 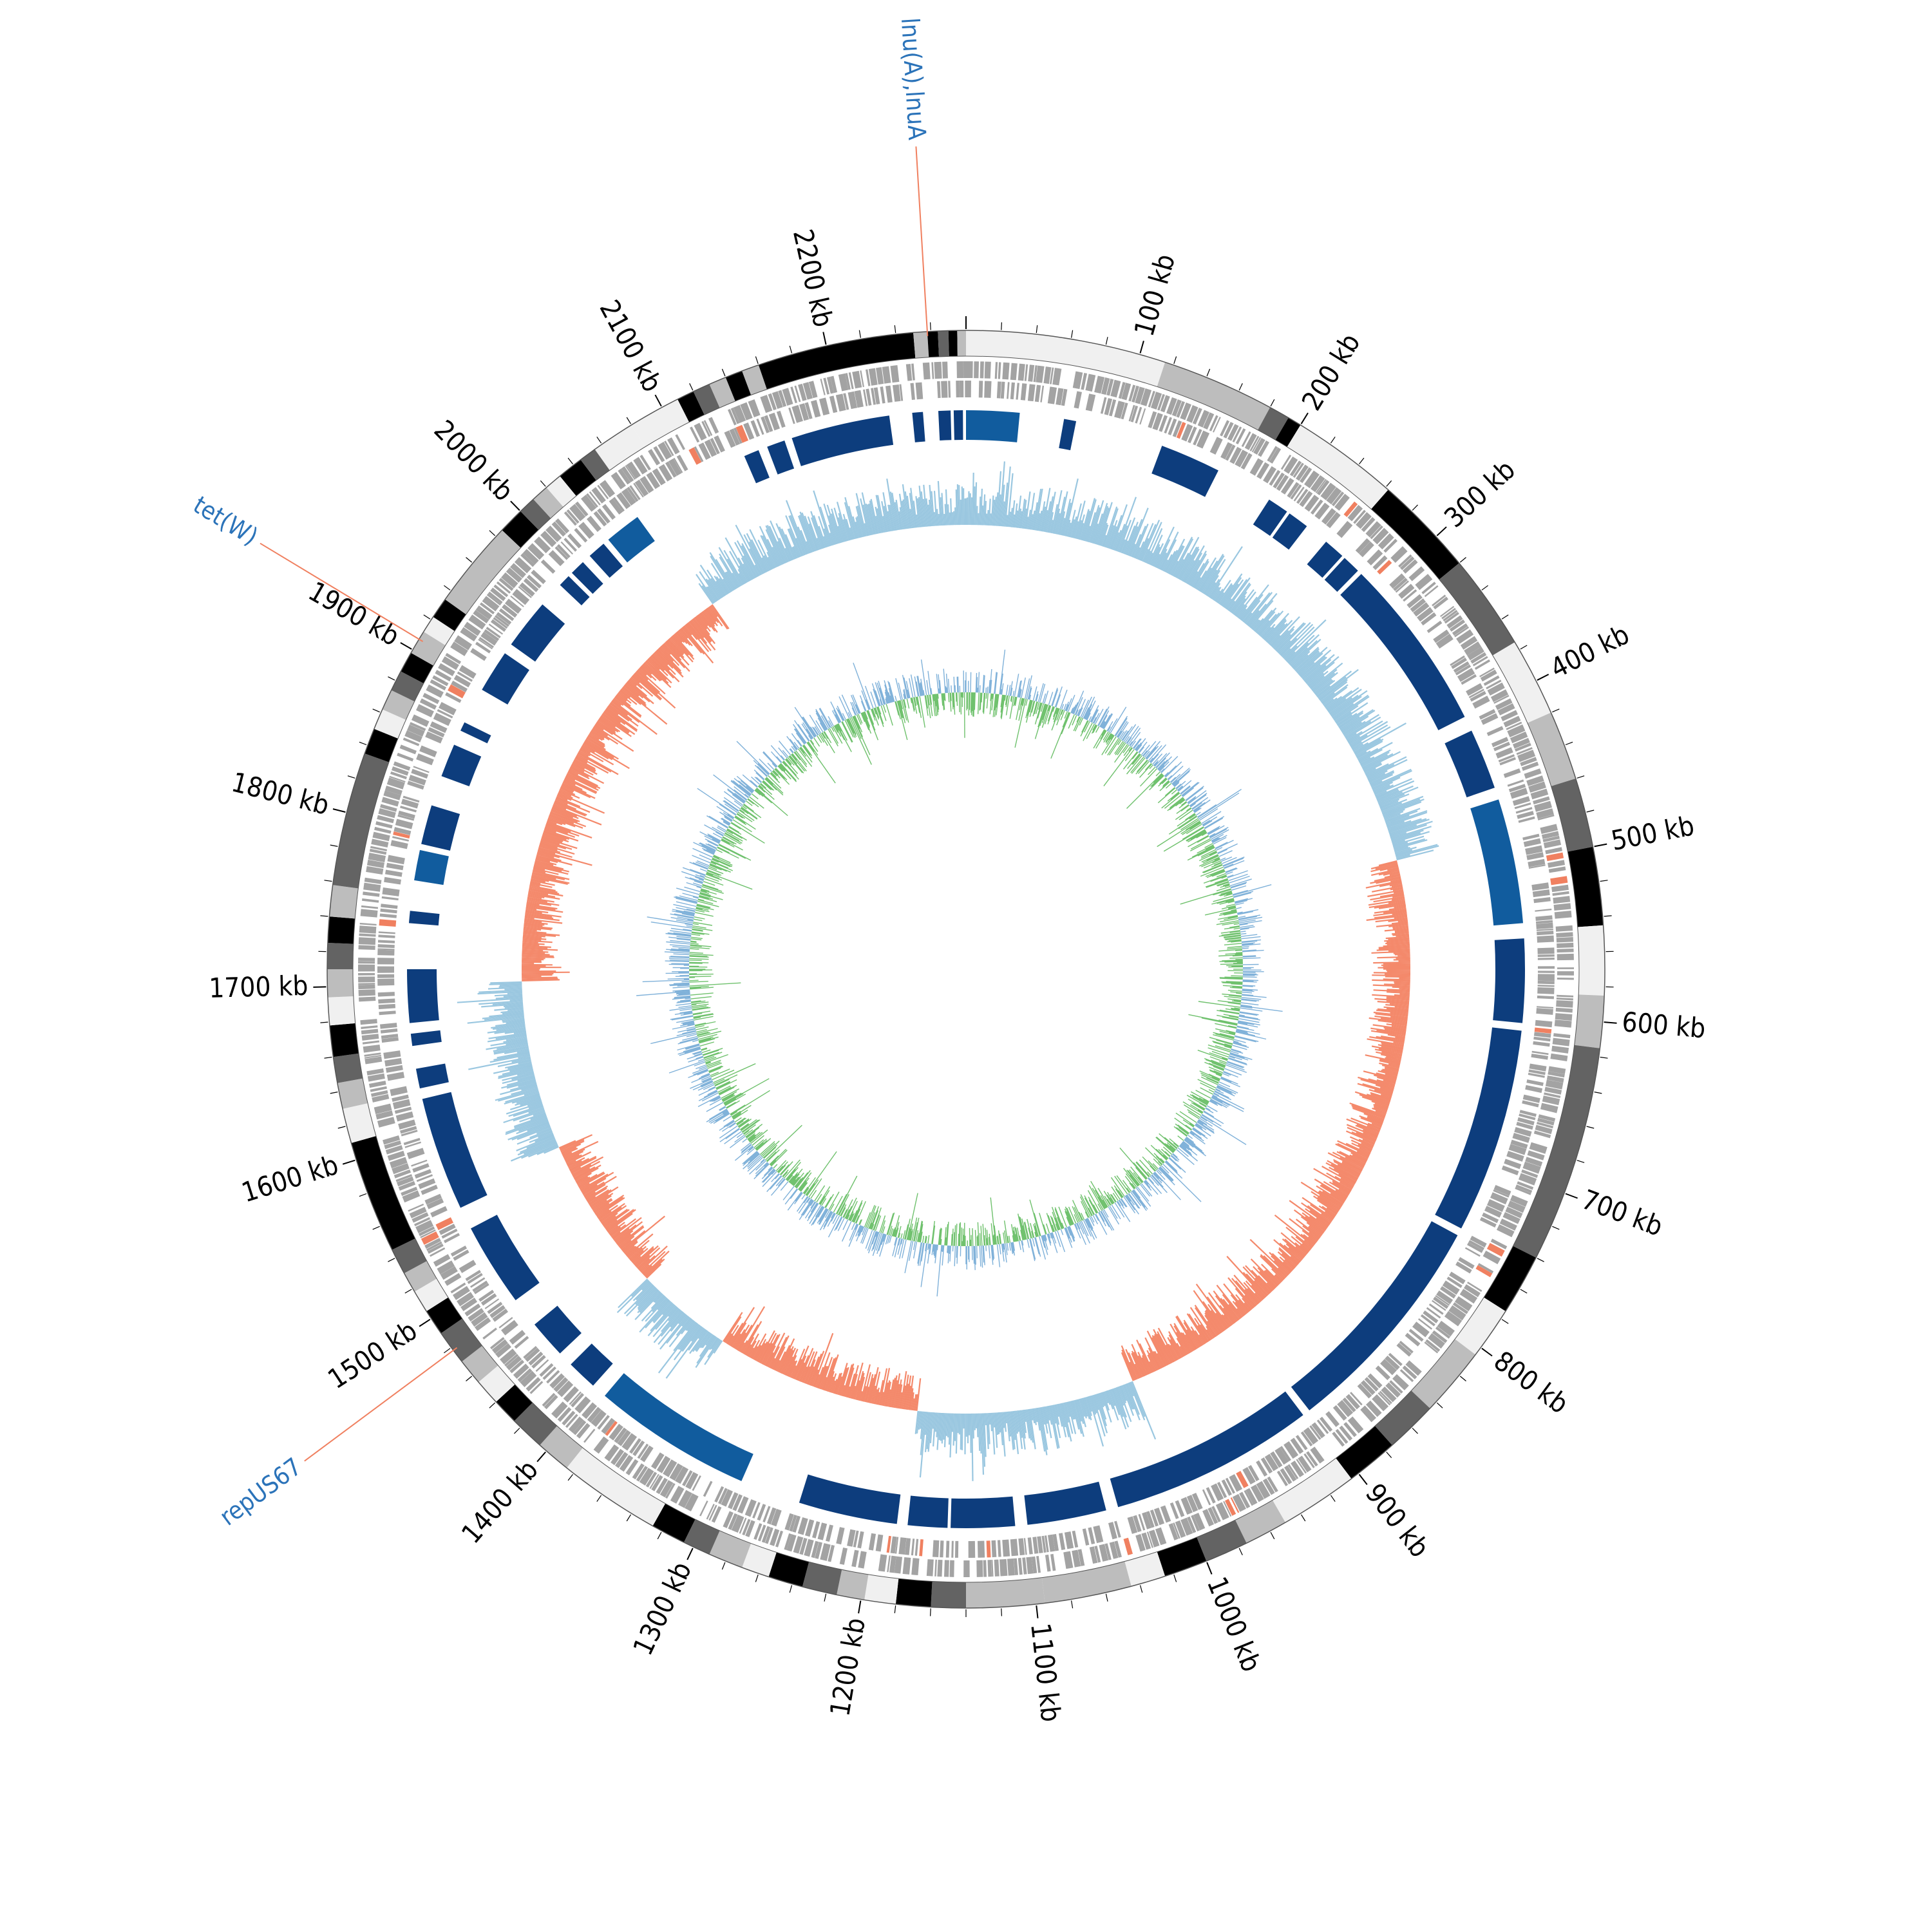 What do you see at coordinates (410, 1256) in the screenshot?
I see `contig-segment` at bounding box center [410, 1256].